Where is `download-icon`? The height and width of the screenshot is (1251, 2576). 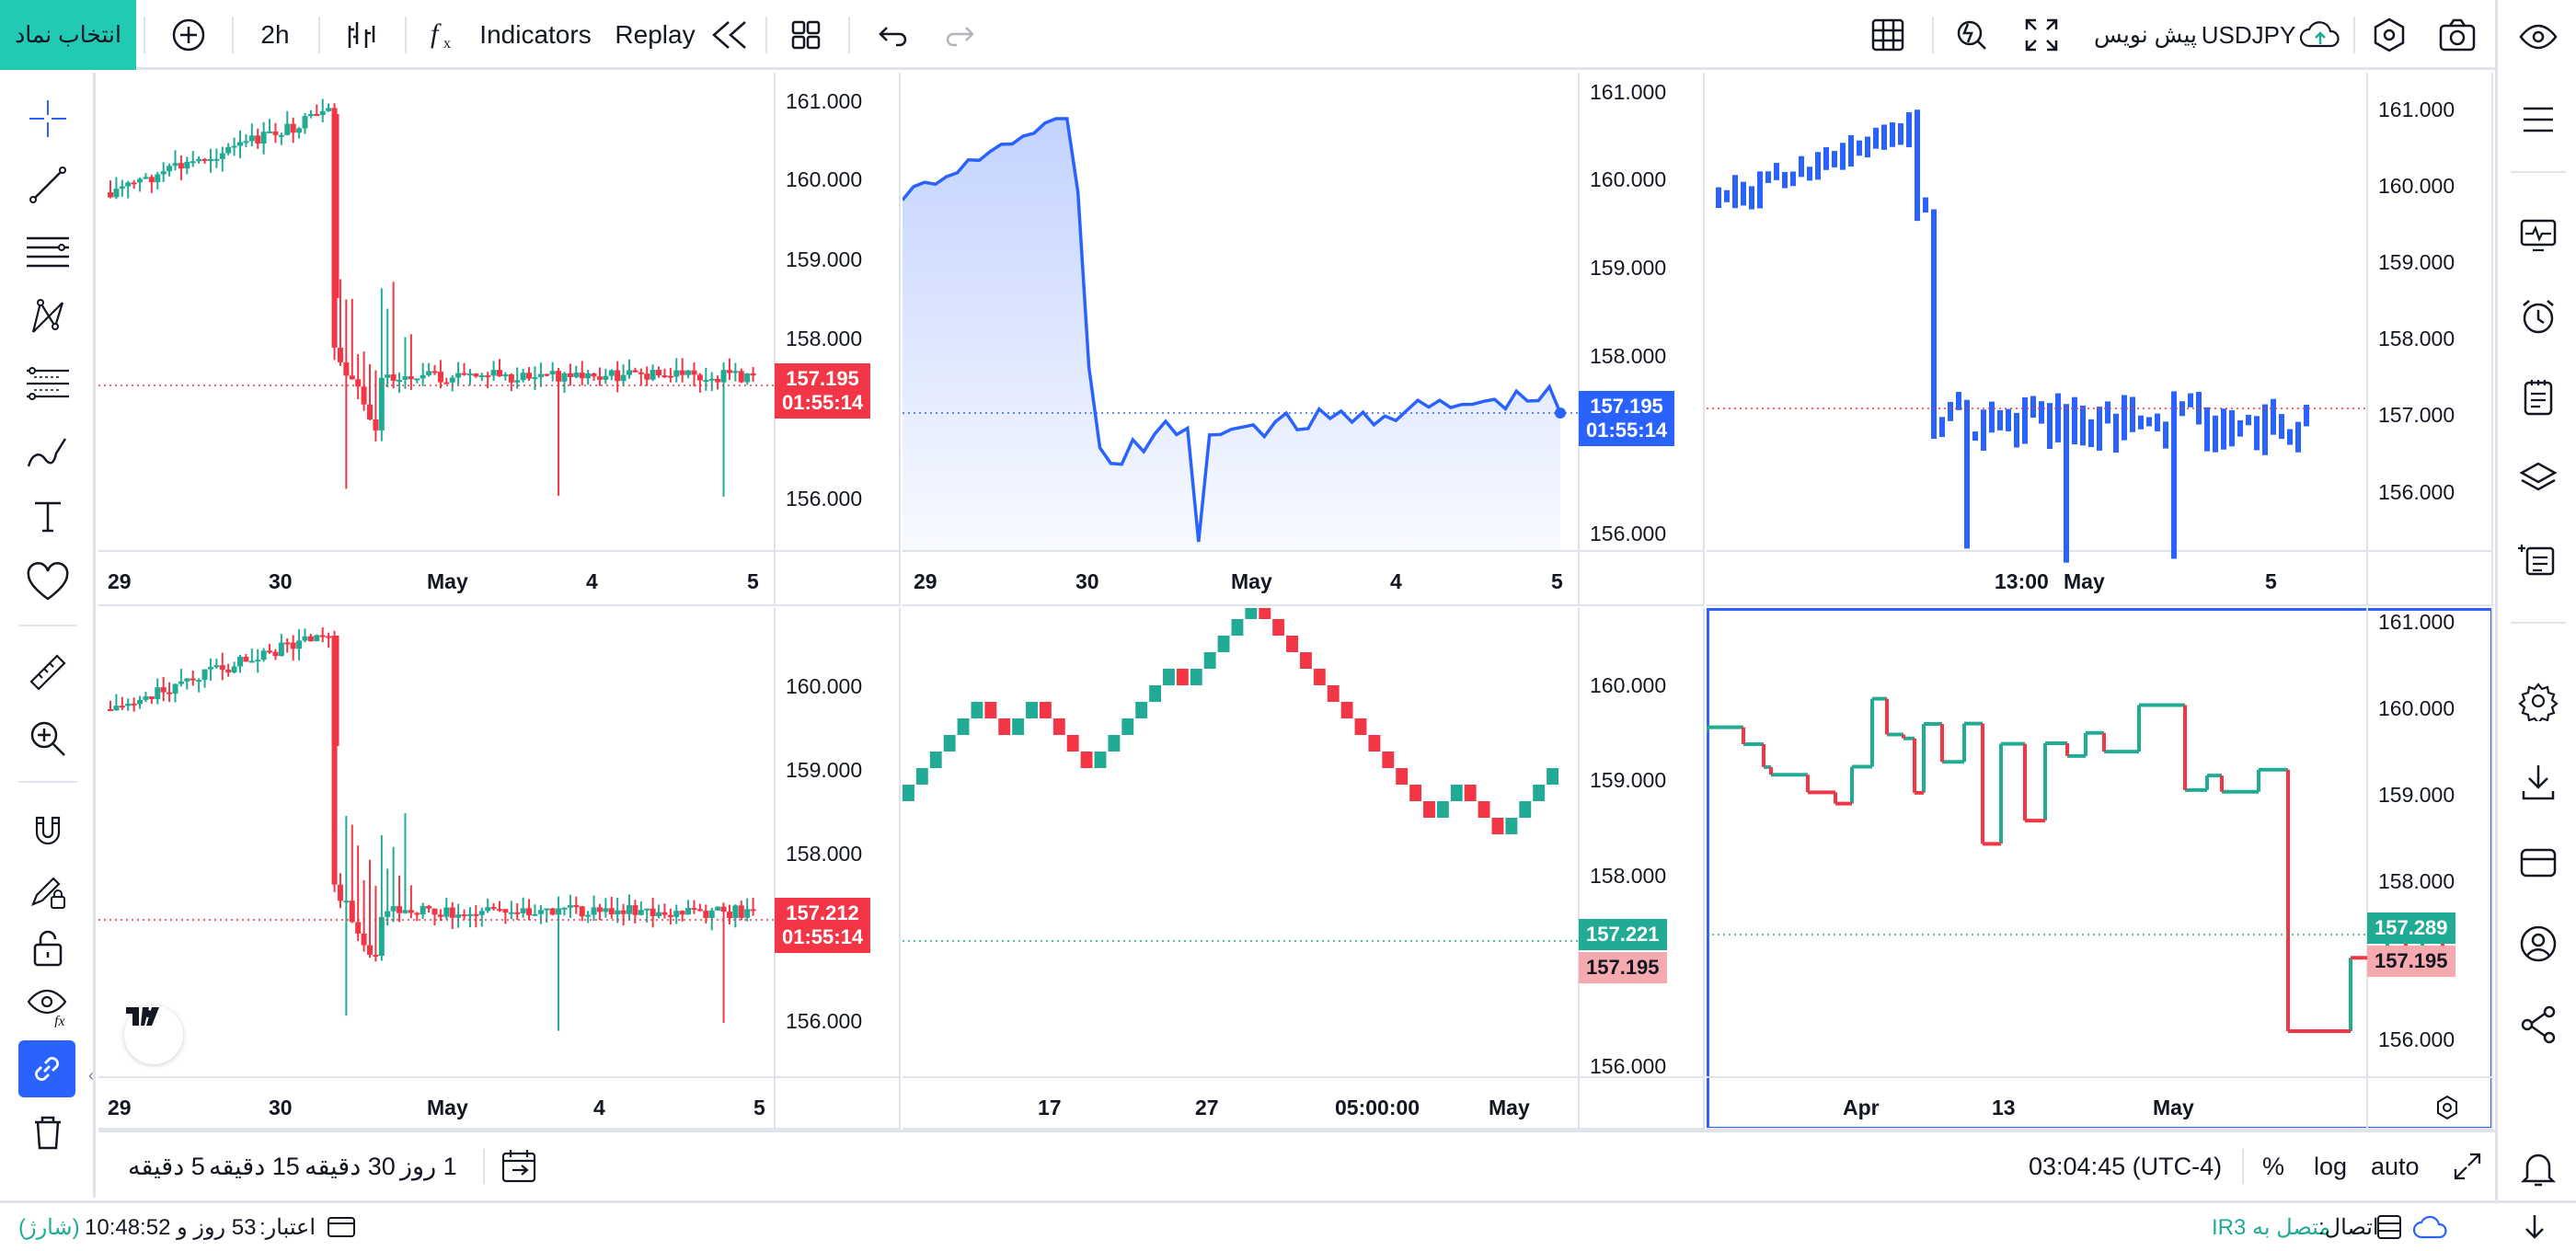 download-icon is located at coordinates (2538, 781).